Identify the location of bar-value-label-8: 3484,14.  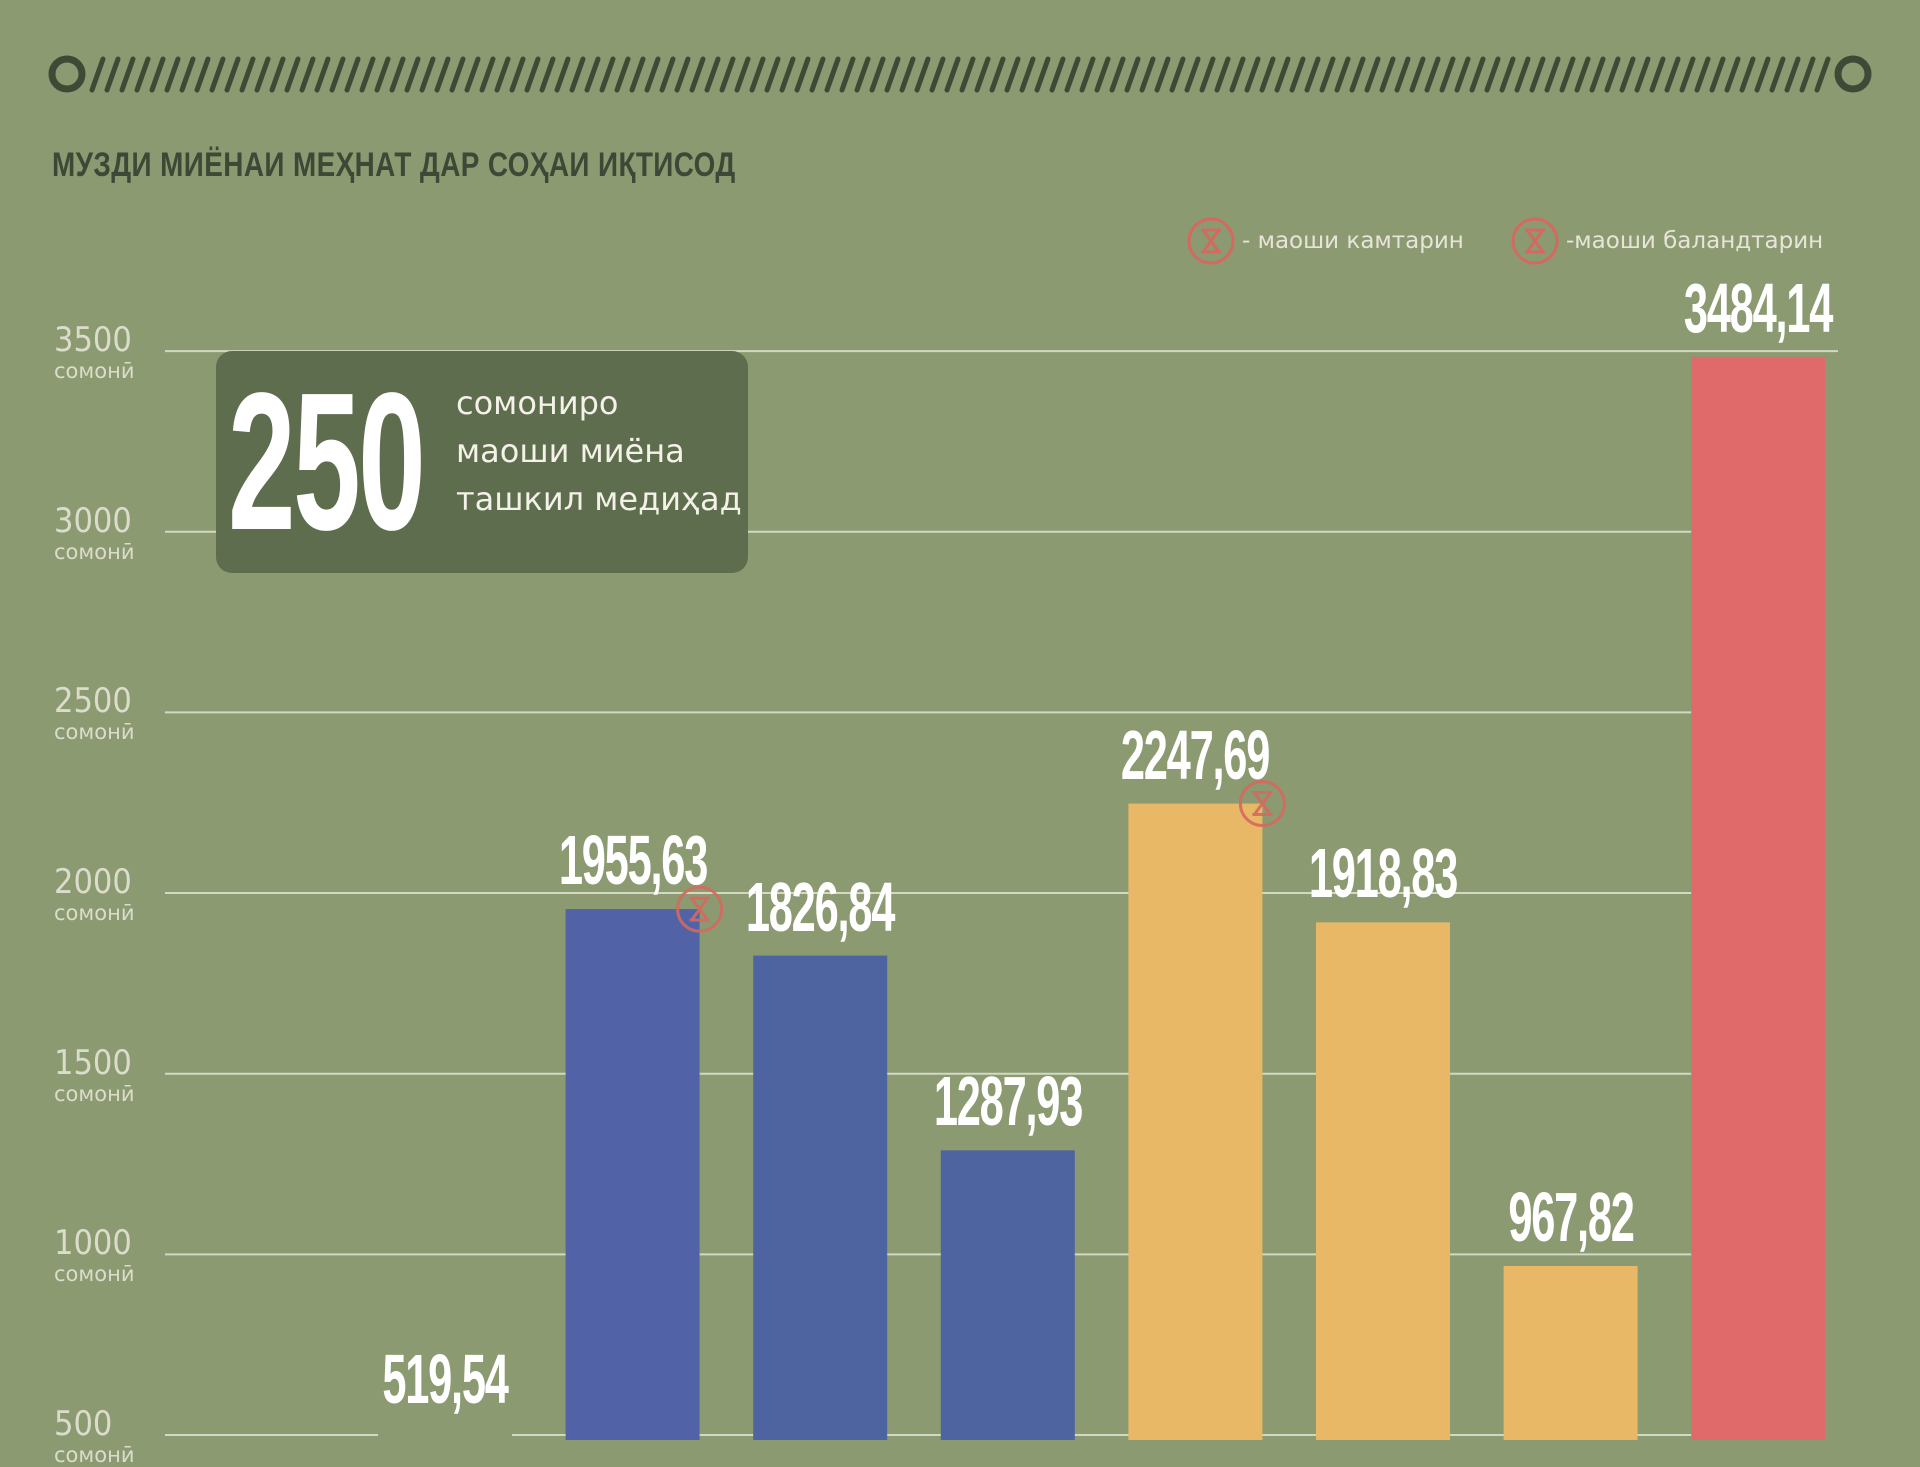
(1758, 307).